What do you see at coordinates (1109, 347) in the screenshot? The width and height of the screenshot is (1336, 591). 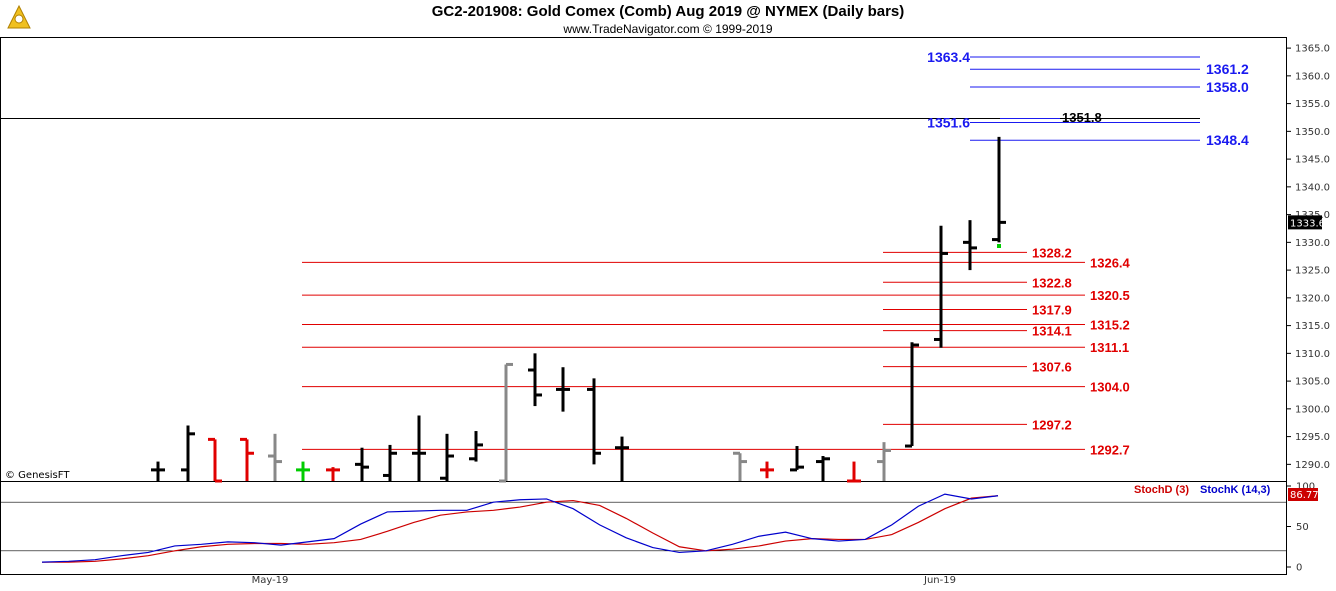 I see `red-level-label: 1311.1` at bounding box center [1109, 347].